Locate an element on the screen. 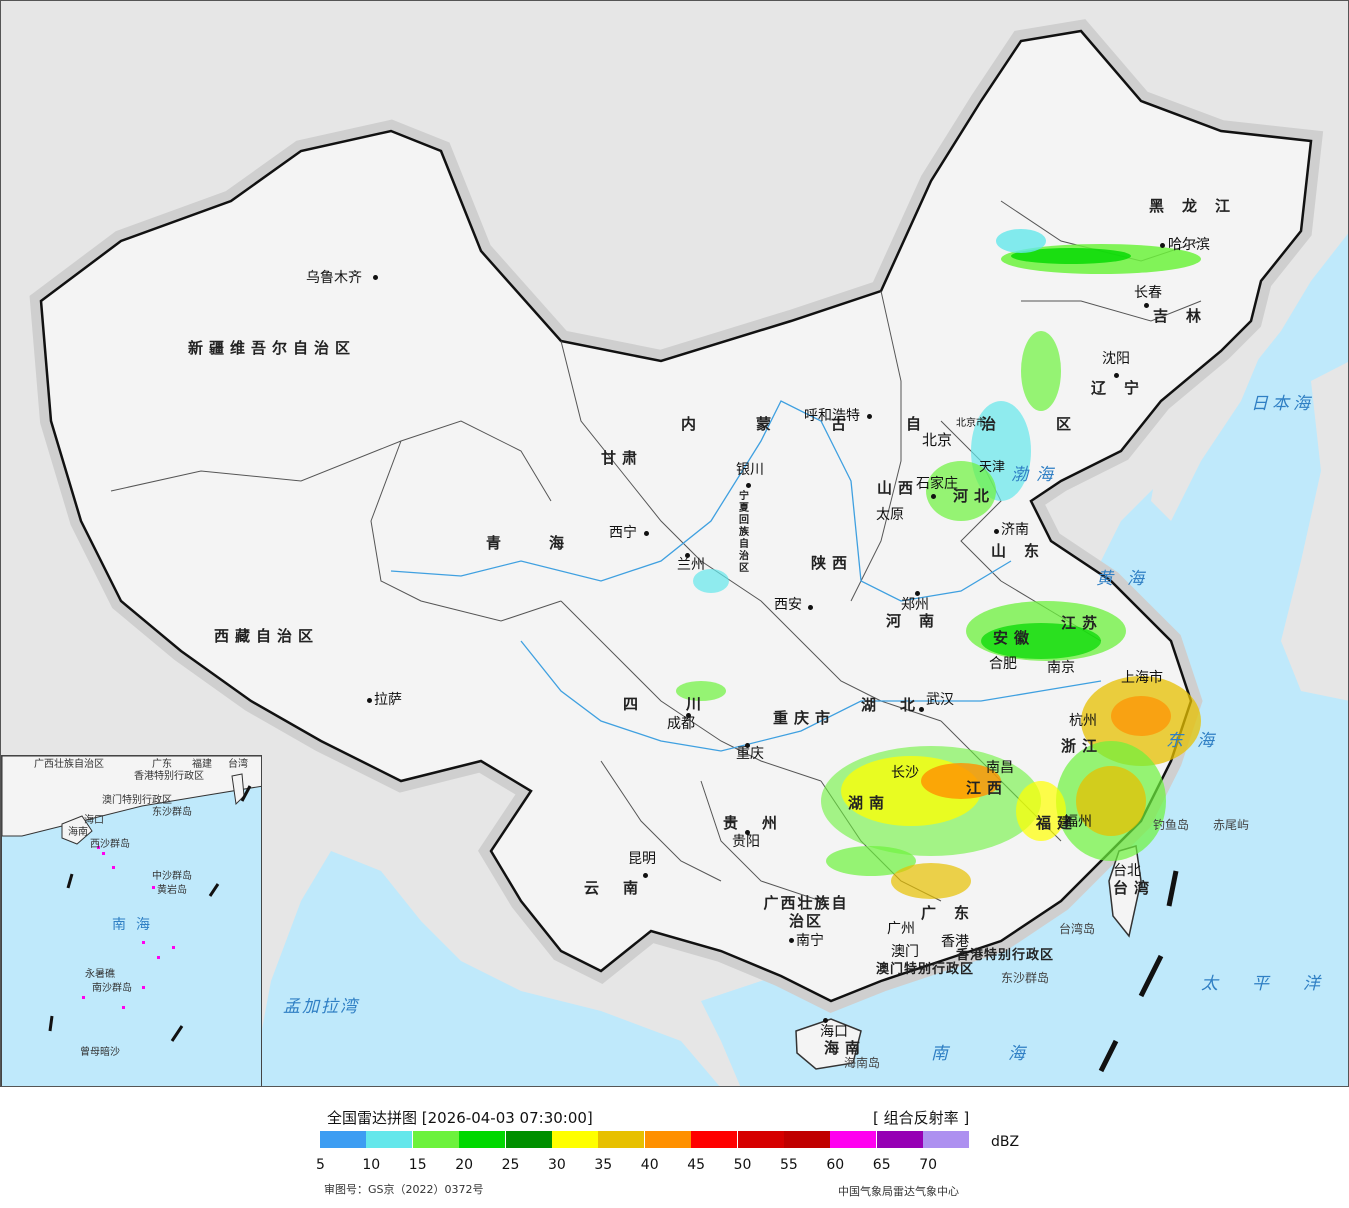 The image size is (1349, 1208). inset-label: 南沙群岛 is located at coordinates (112, 988).